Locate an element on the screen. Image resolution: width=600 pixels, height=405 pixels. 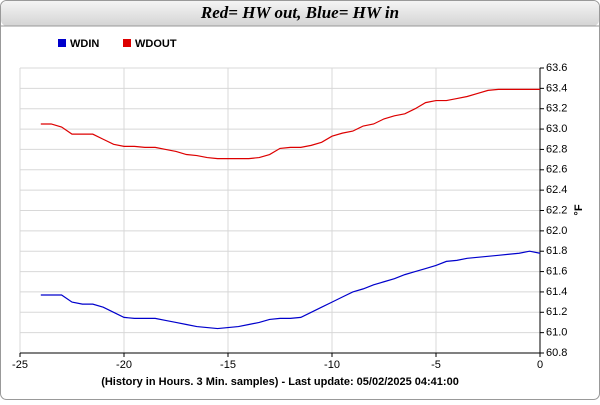
y-tick-label: 61.0 is located at coordinates (556, 333).